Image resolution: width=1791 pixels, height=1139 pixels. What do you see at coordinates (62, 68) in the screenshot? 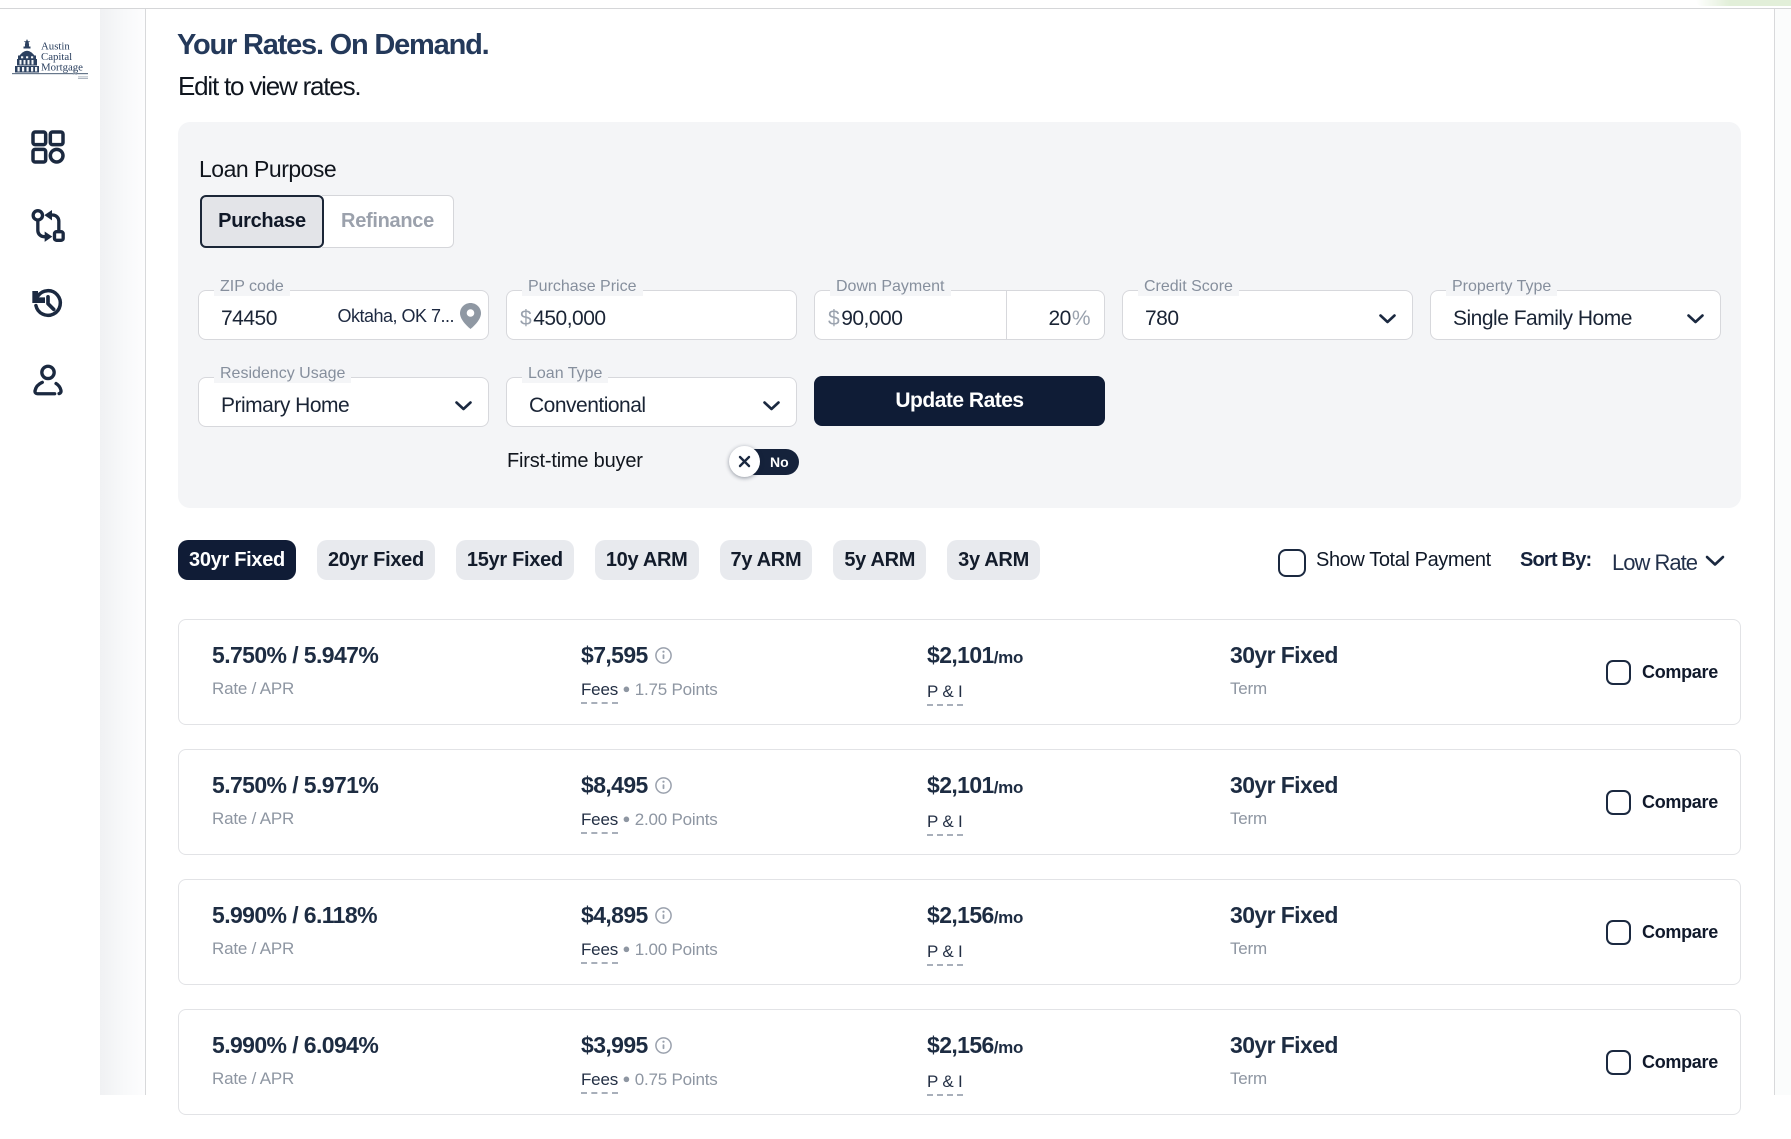
I see `svg-text: Mortgage` at bounding box center [62, 68].